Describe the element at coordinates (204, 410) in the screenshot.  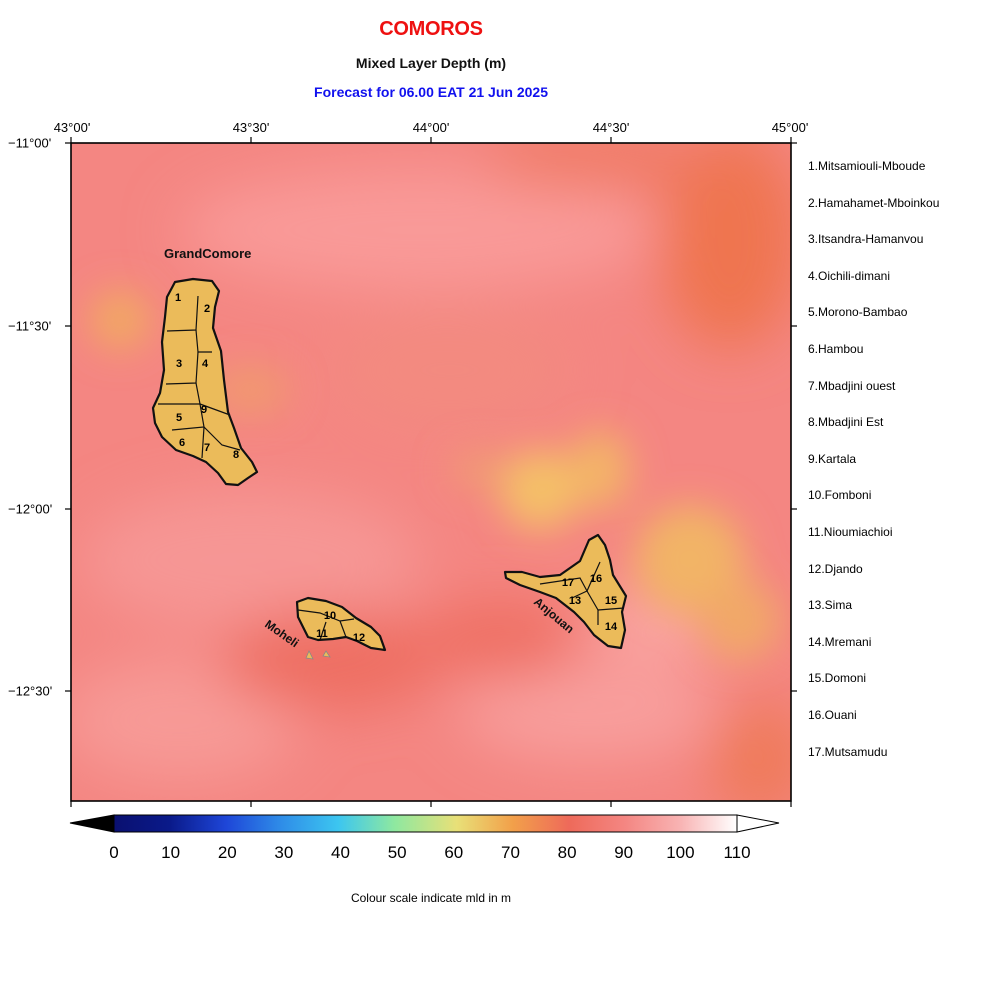
I see `region-number-9: 9` at that location.